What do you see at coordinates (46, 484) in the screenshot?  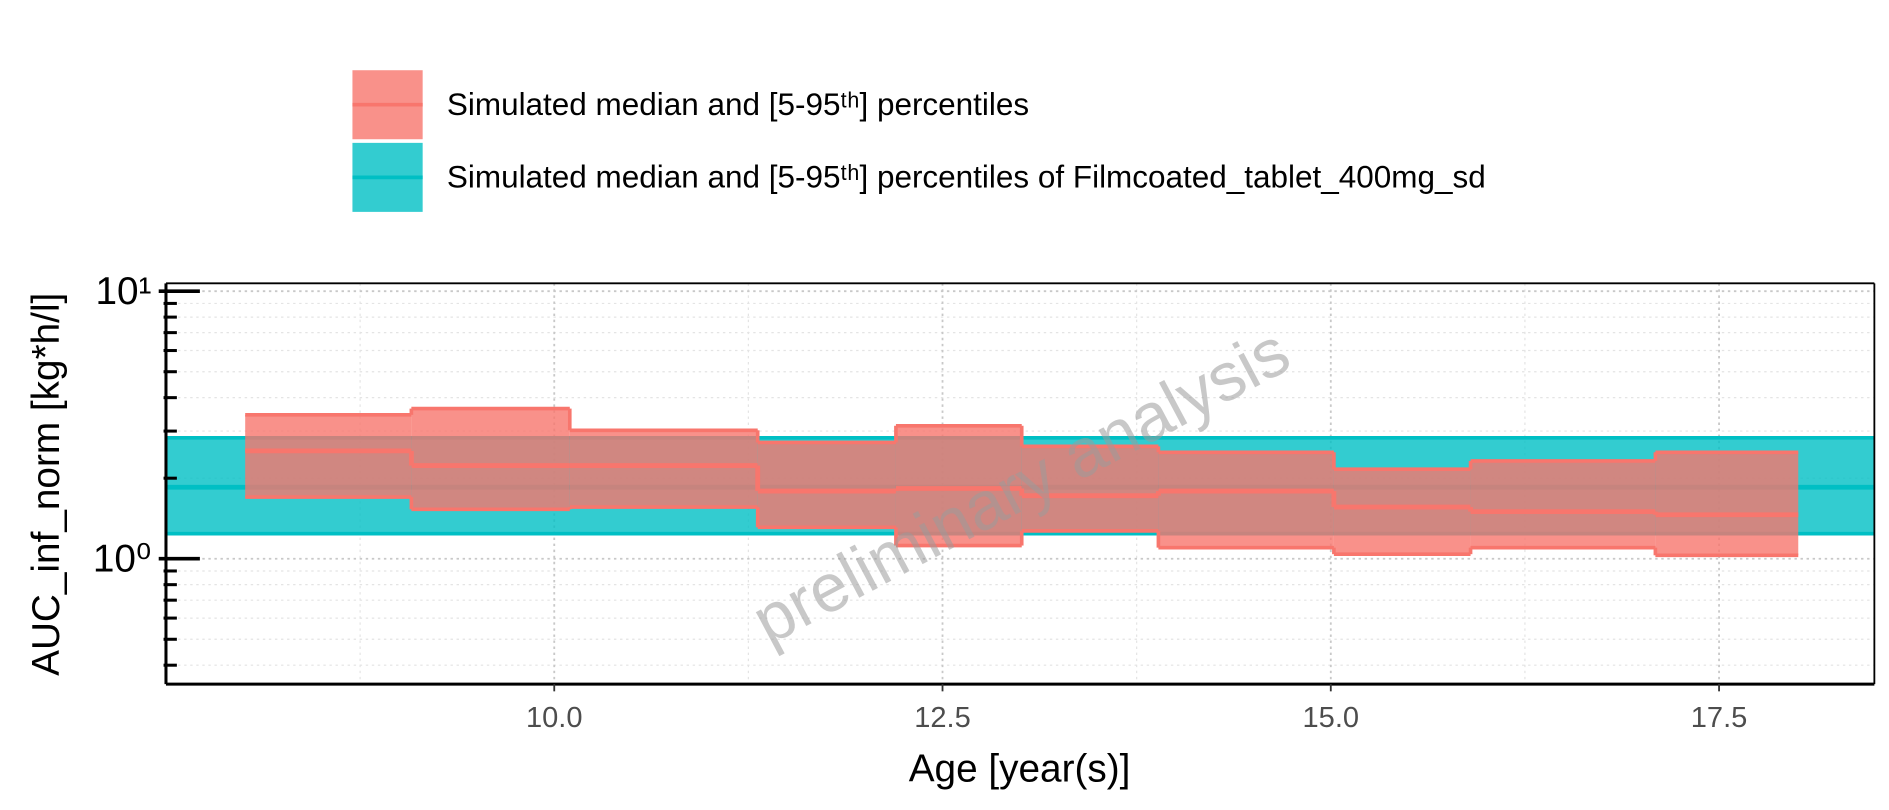 I see `y-axis-title: AUC_inf_norm [kg*h/l]` at bounding box center [46, 484].